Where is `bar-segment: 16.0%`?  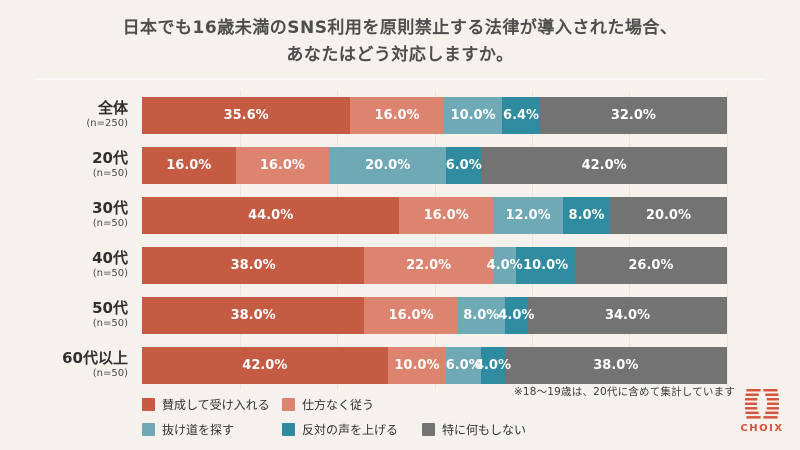 bar-segment: 16.0% is located at coordinates (446, 215).